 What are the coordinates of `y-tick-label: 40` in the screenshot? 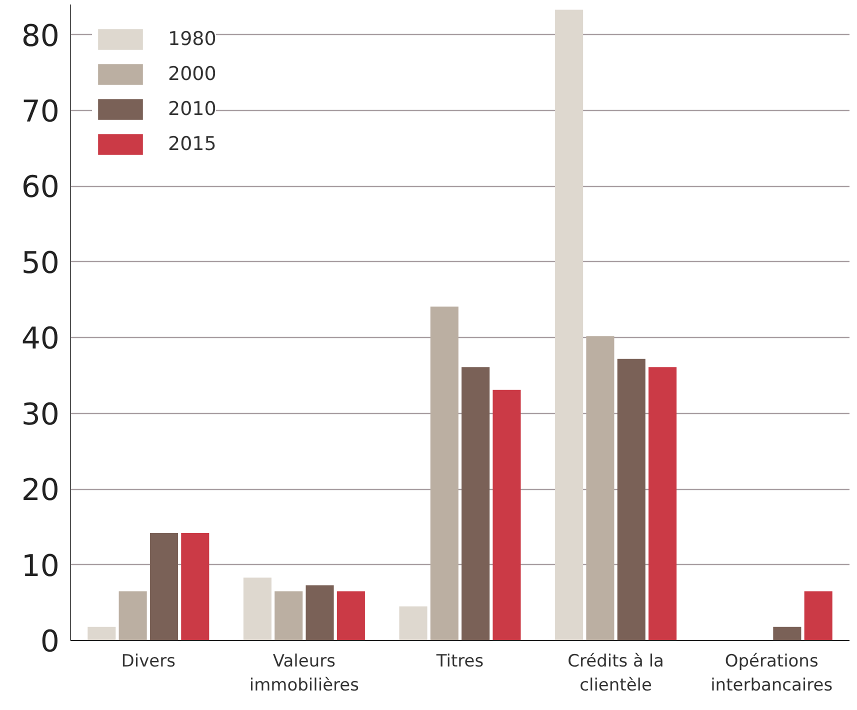 It's located at (40, 339).